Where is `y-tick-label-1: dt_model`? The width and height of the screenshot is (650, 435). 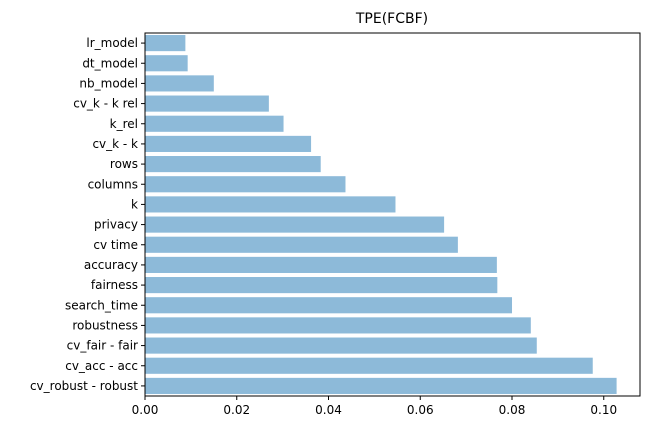 y-tick-label-1: dt_model is located at coordinates (110, 63).